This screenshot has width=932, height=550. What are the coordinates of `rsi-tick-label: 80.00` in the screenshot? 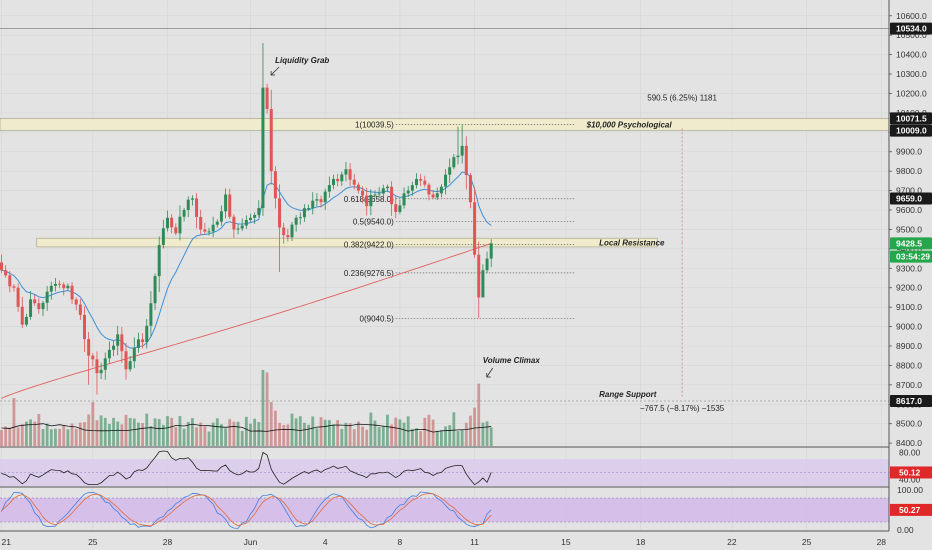 It's located at (910, 452).